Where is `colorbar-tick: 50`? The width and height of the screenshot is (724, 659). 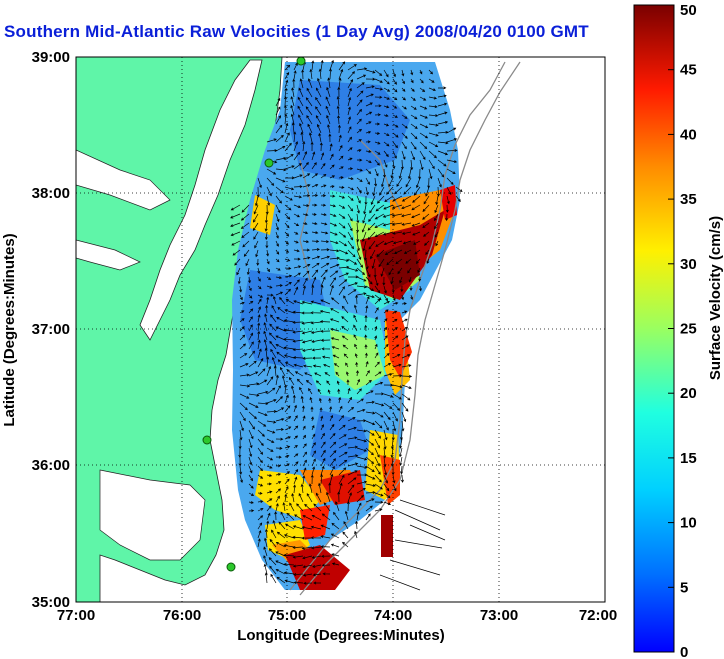 colorbar-tick: 50 is located at coordinates (688, 10).